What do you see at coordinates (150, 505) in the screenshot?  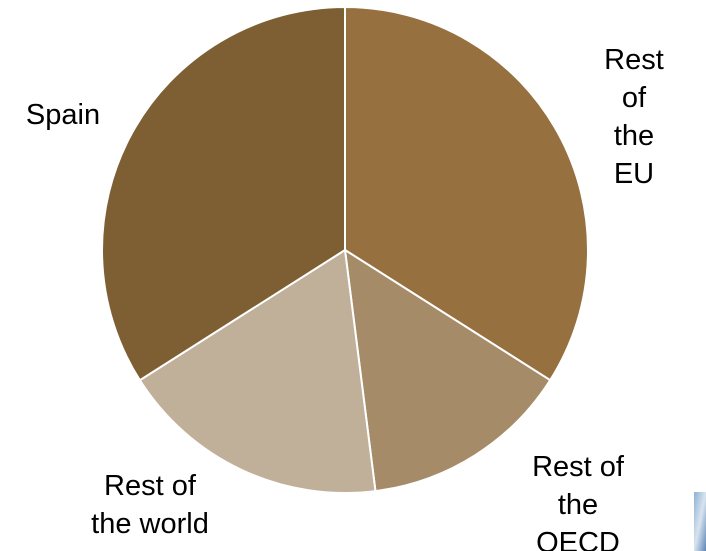 I see `slice-label: Rest of the world` at bounding box center [150, 505].